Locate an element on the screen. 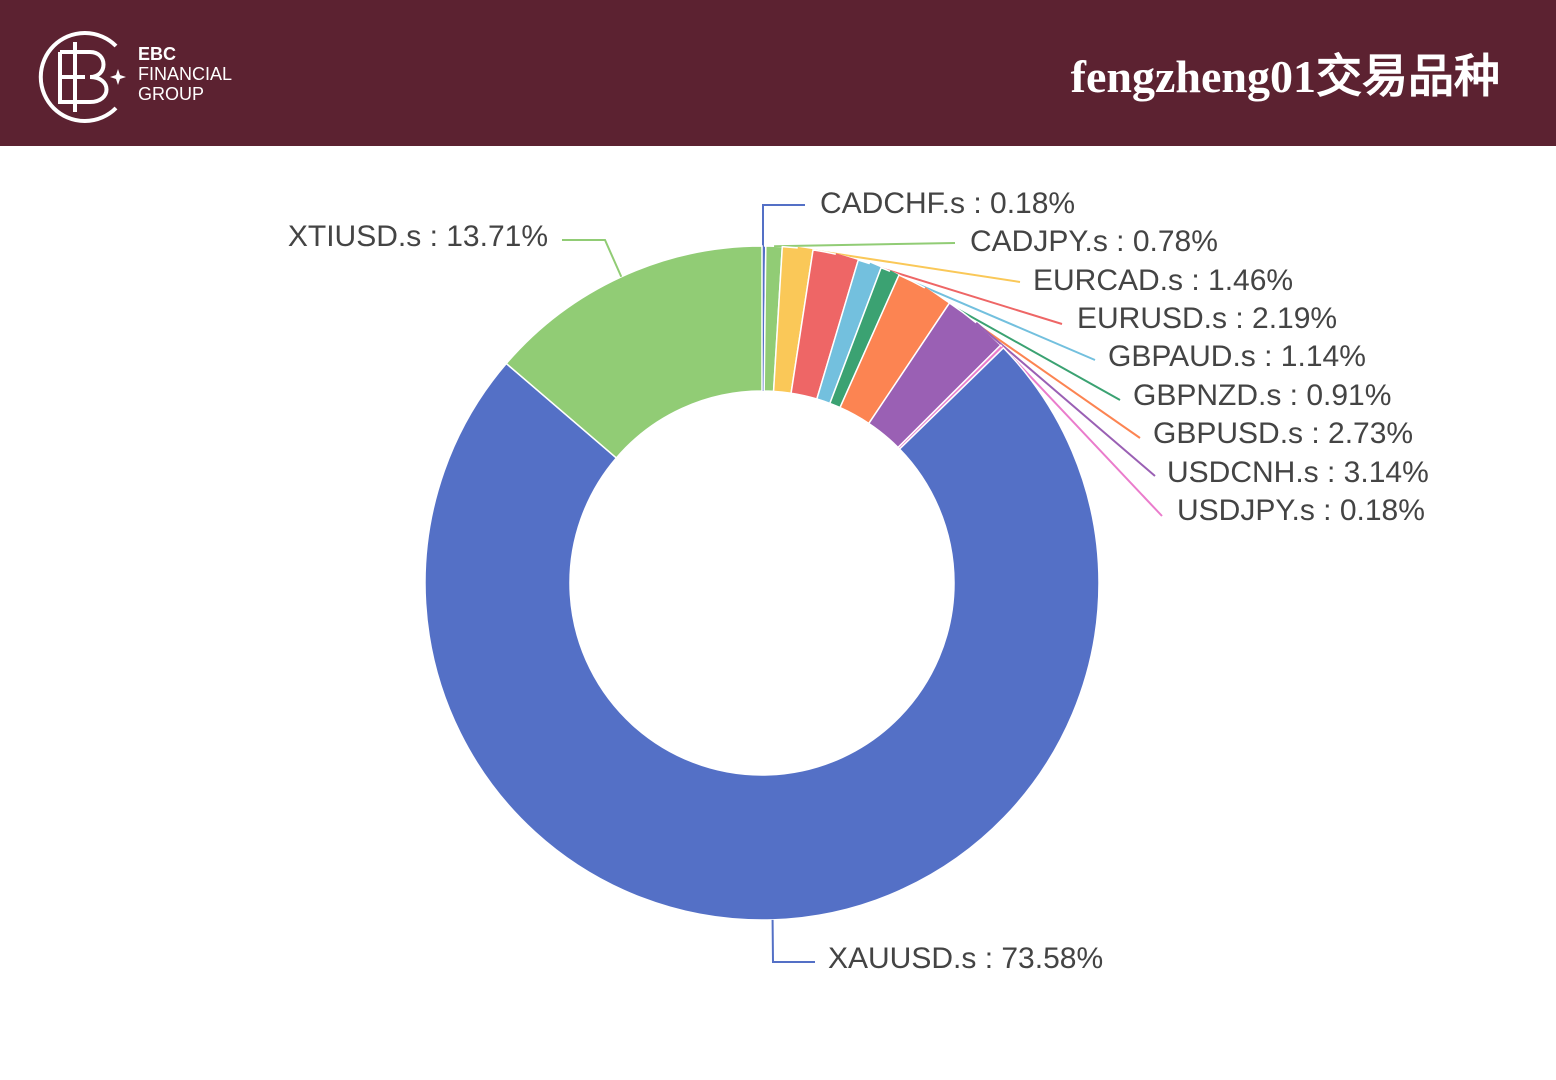 The width and height of the screenshot is (1556, 1080). data-label: CADCHF.s : 0.18% is located at coordinates (947, 203).